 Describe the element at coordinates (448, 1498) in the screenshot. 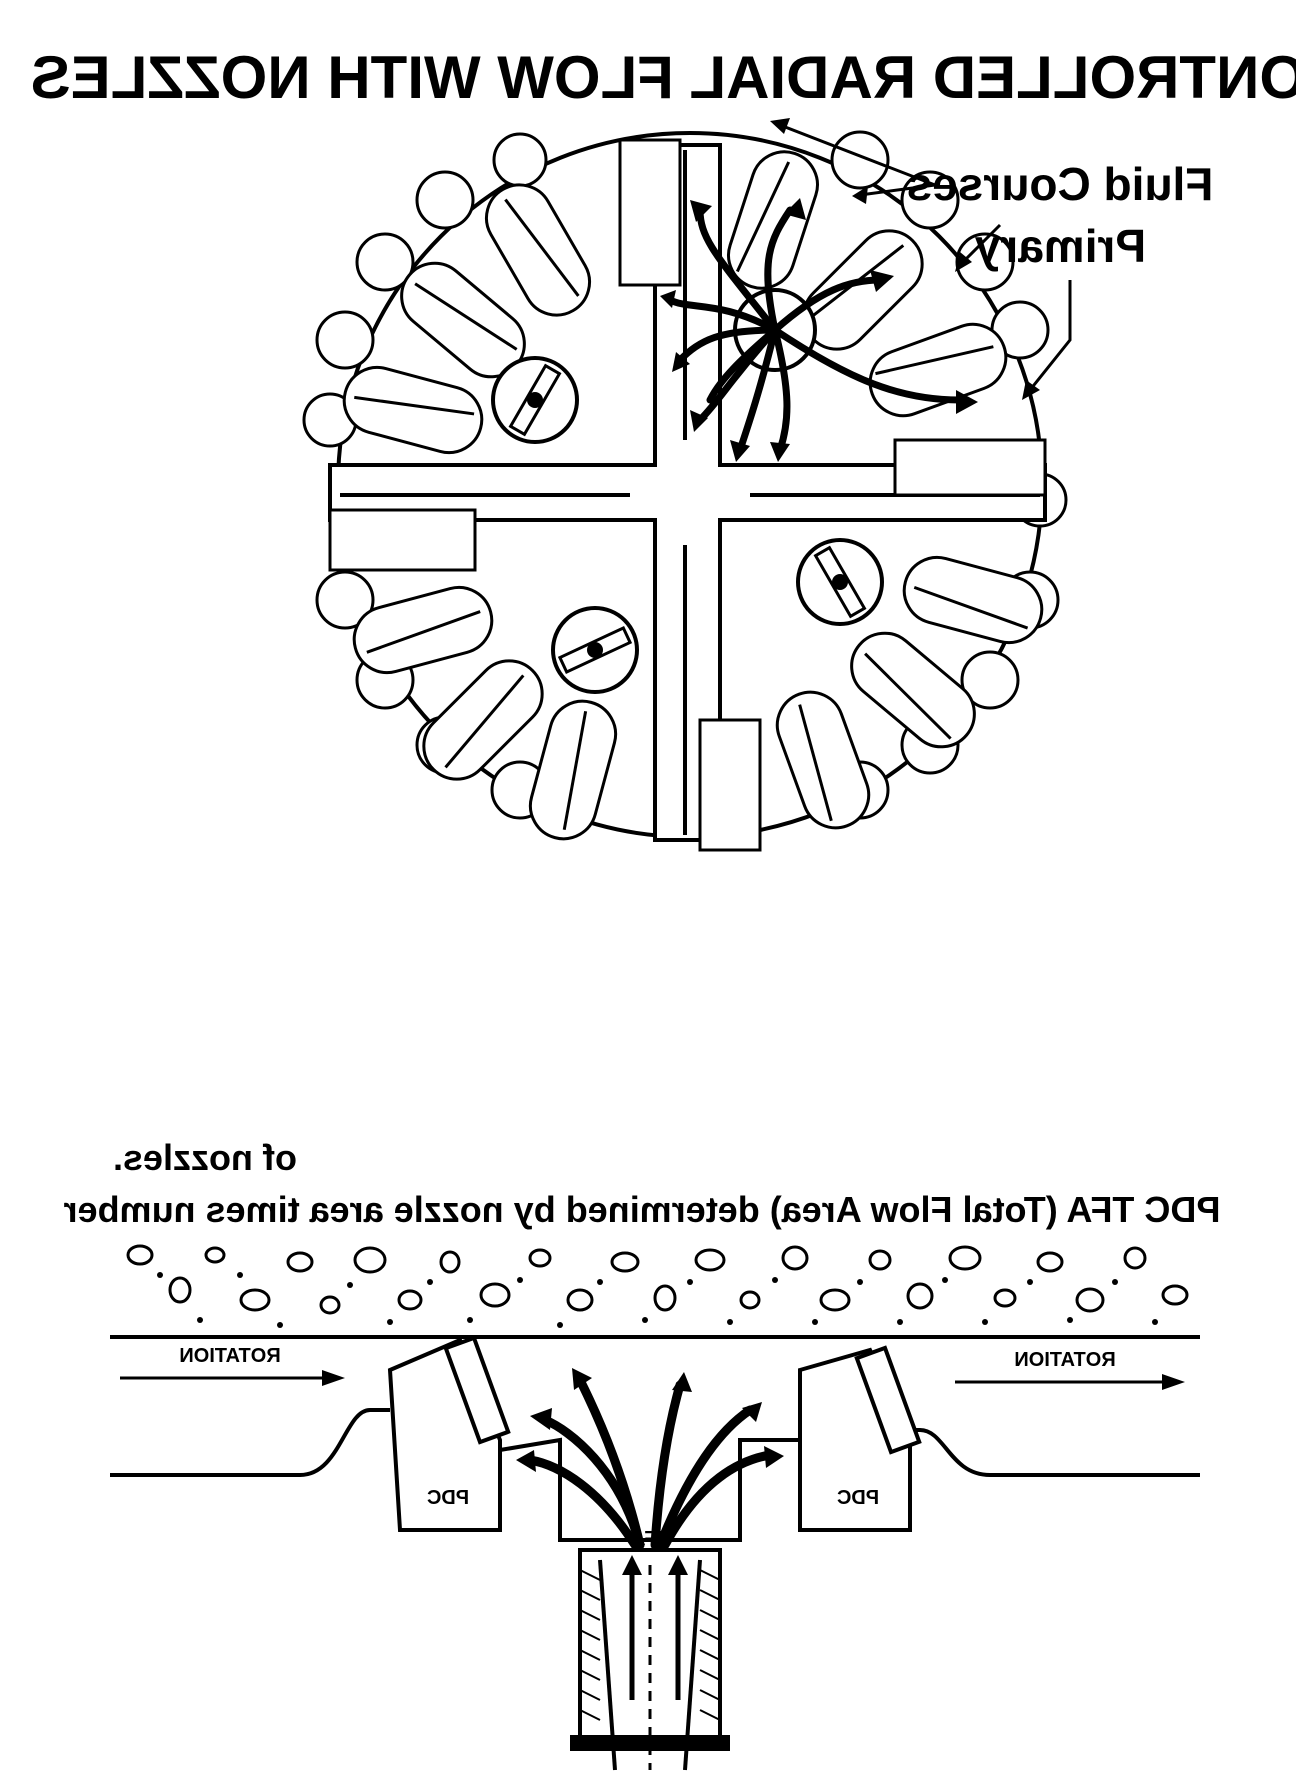

I see `cutter-left-label: PDC` at that location.